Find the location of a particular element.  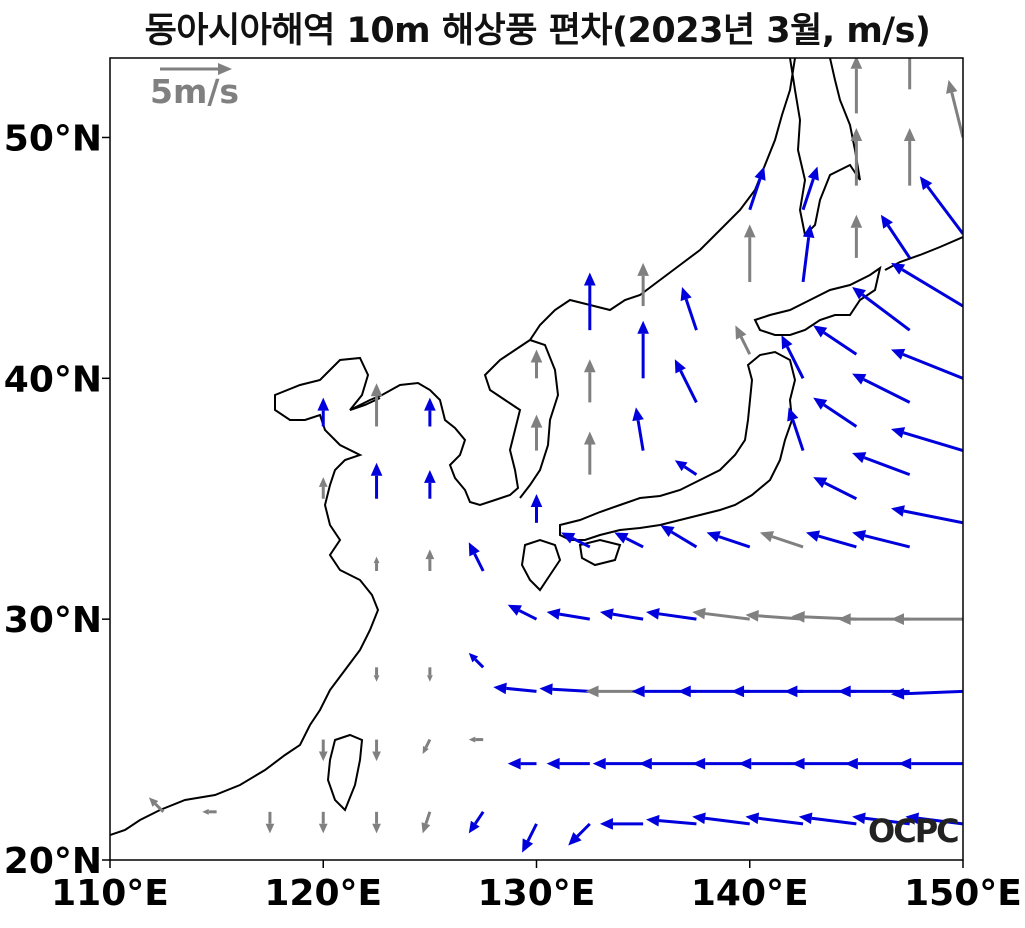

coast-korea-south is located at coordinates (539, 419).